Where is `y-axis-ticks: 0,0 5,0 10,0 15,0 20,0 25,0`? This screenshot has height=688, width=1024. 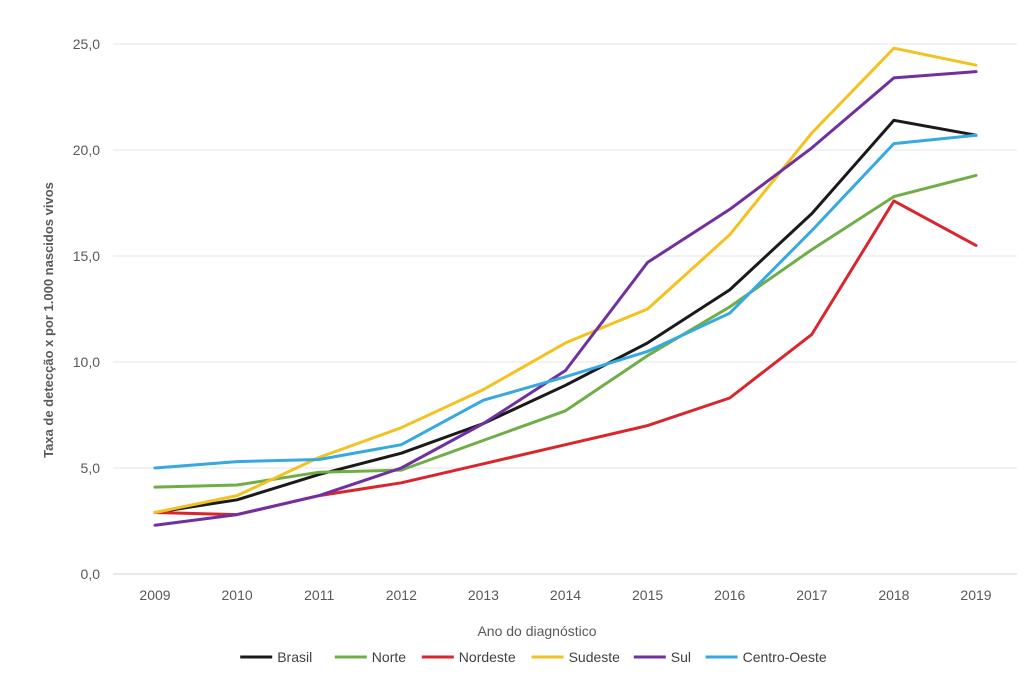 y-axis-ticks: 0,0 5,0 10,0 15,0 20,0 25,0 is located at coordinates (86, 309).